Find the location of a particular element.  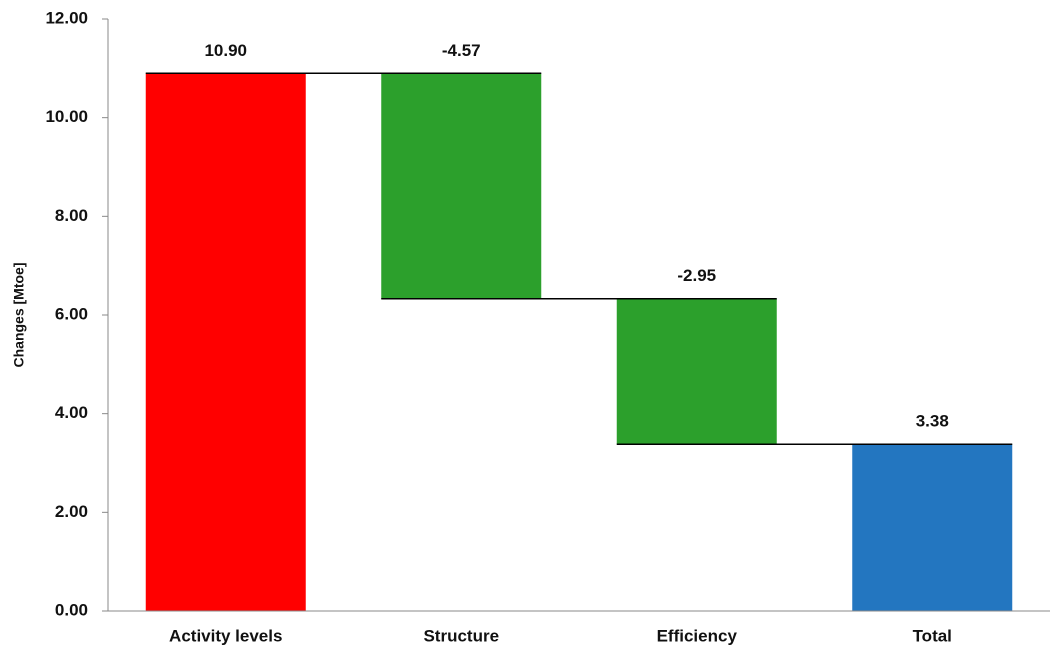

y-tick-label: 6.00 is located at coordinates (71, 313).